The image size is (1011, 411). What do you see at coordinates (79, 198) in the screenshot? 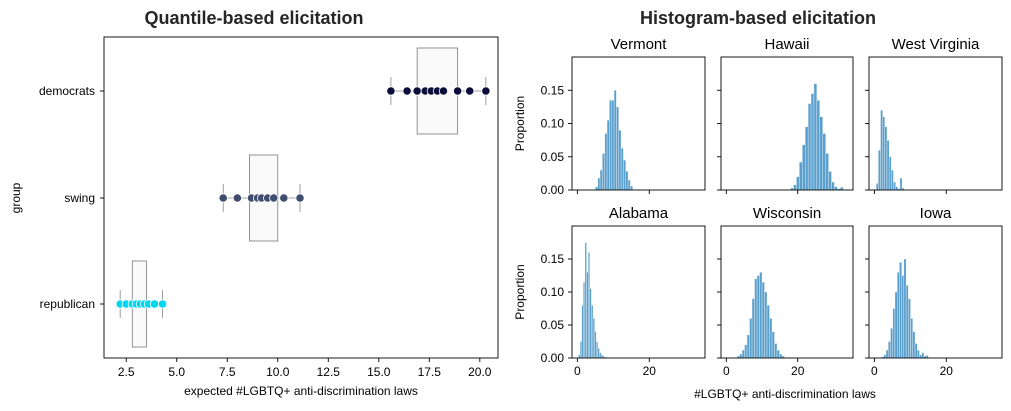
I see `y-tick-label: swing` at bounding box center [79, 198].